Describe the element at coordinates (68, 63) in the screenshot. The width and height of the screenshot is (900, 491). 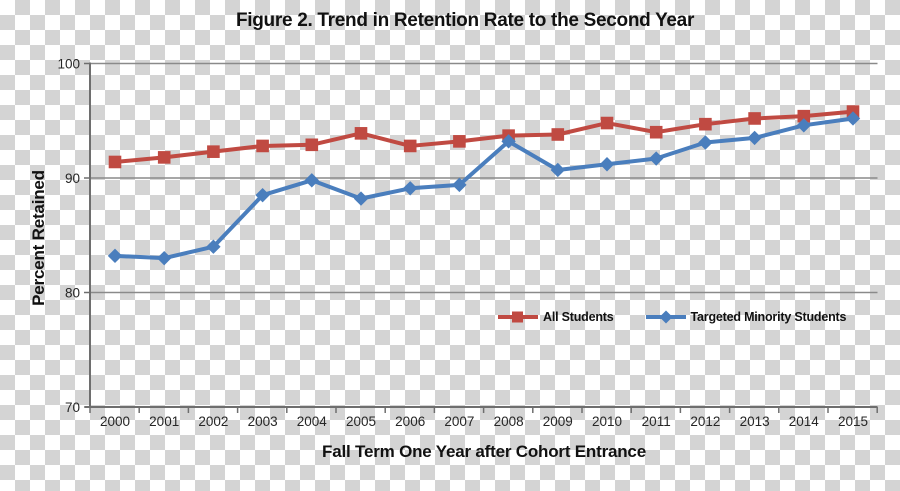
I see `y-tick-label-100: 100` at that location.